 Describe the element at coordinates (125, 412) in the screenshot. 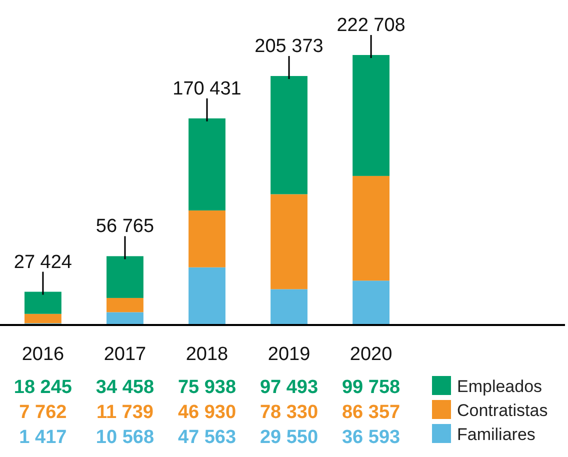

I see `data-label: 11 739` at that location.